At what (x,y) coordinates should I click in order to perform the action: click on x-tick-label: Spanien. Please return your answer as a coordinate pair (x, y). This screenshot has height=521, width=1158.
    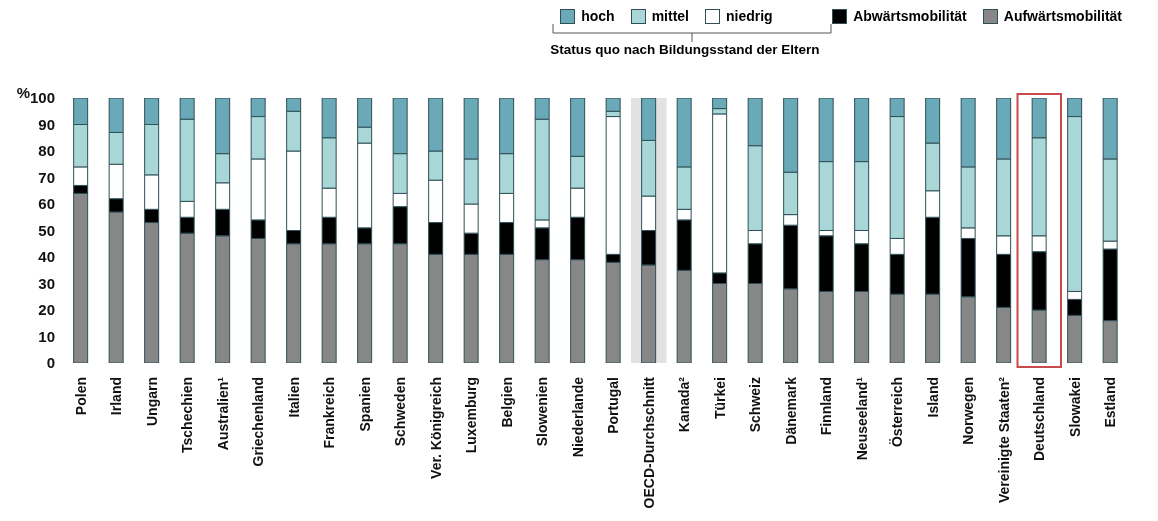
    Looking at the image, I should click on (364, 404).